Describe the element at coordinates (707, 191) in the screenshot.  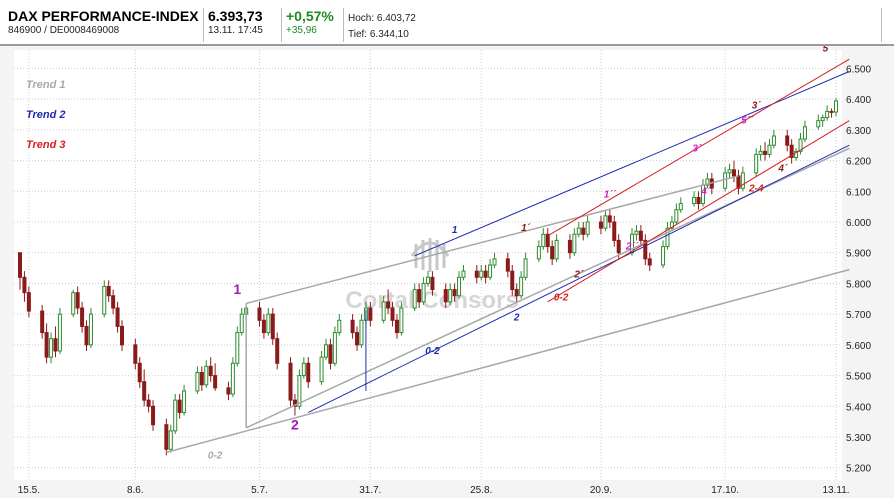
I see `wave-label: 4´´` at that location.